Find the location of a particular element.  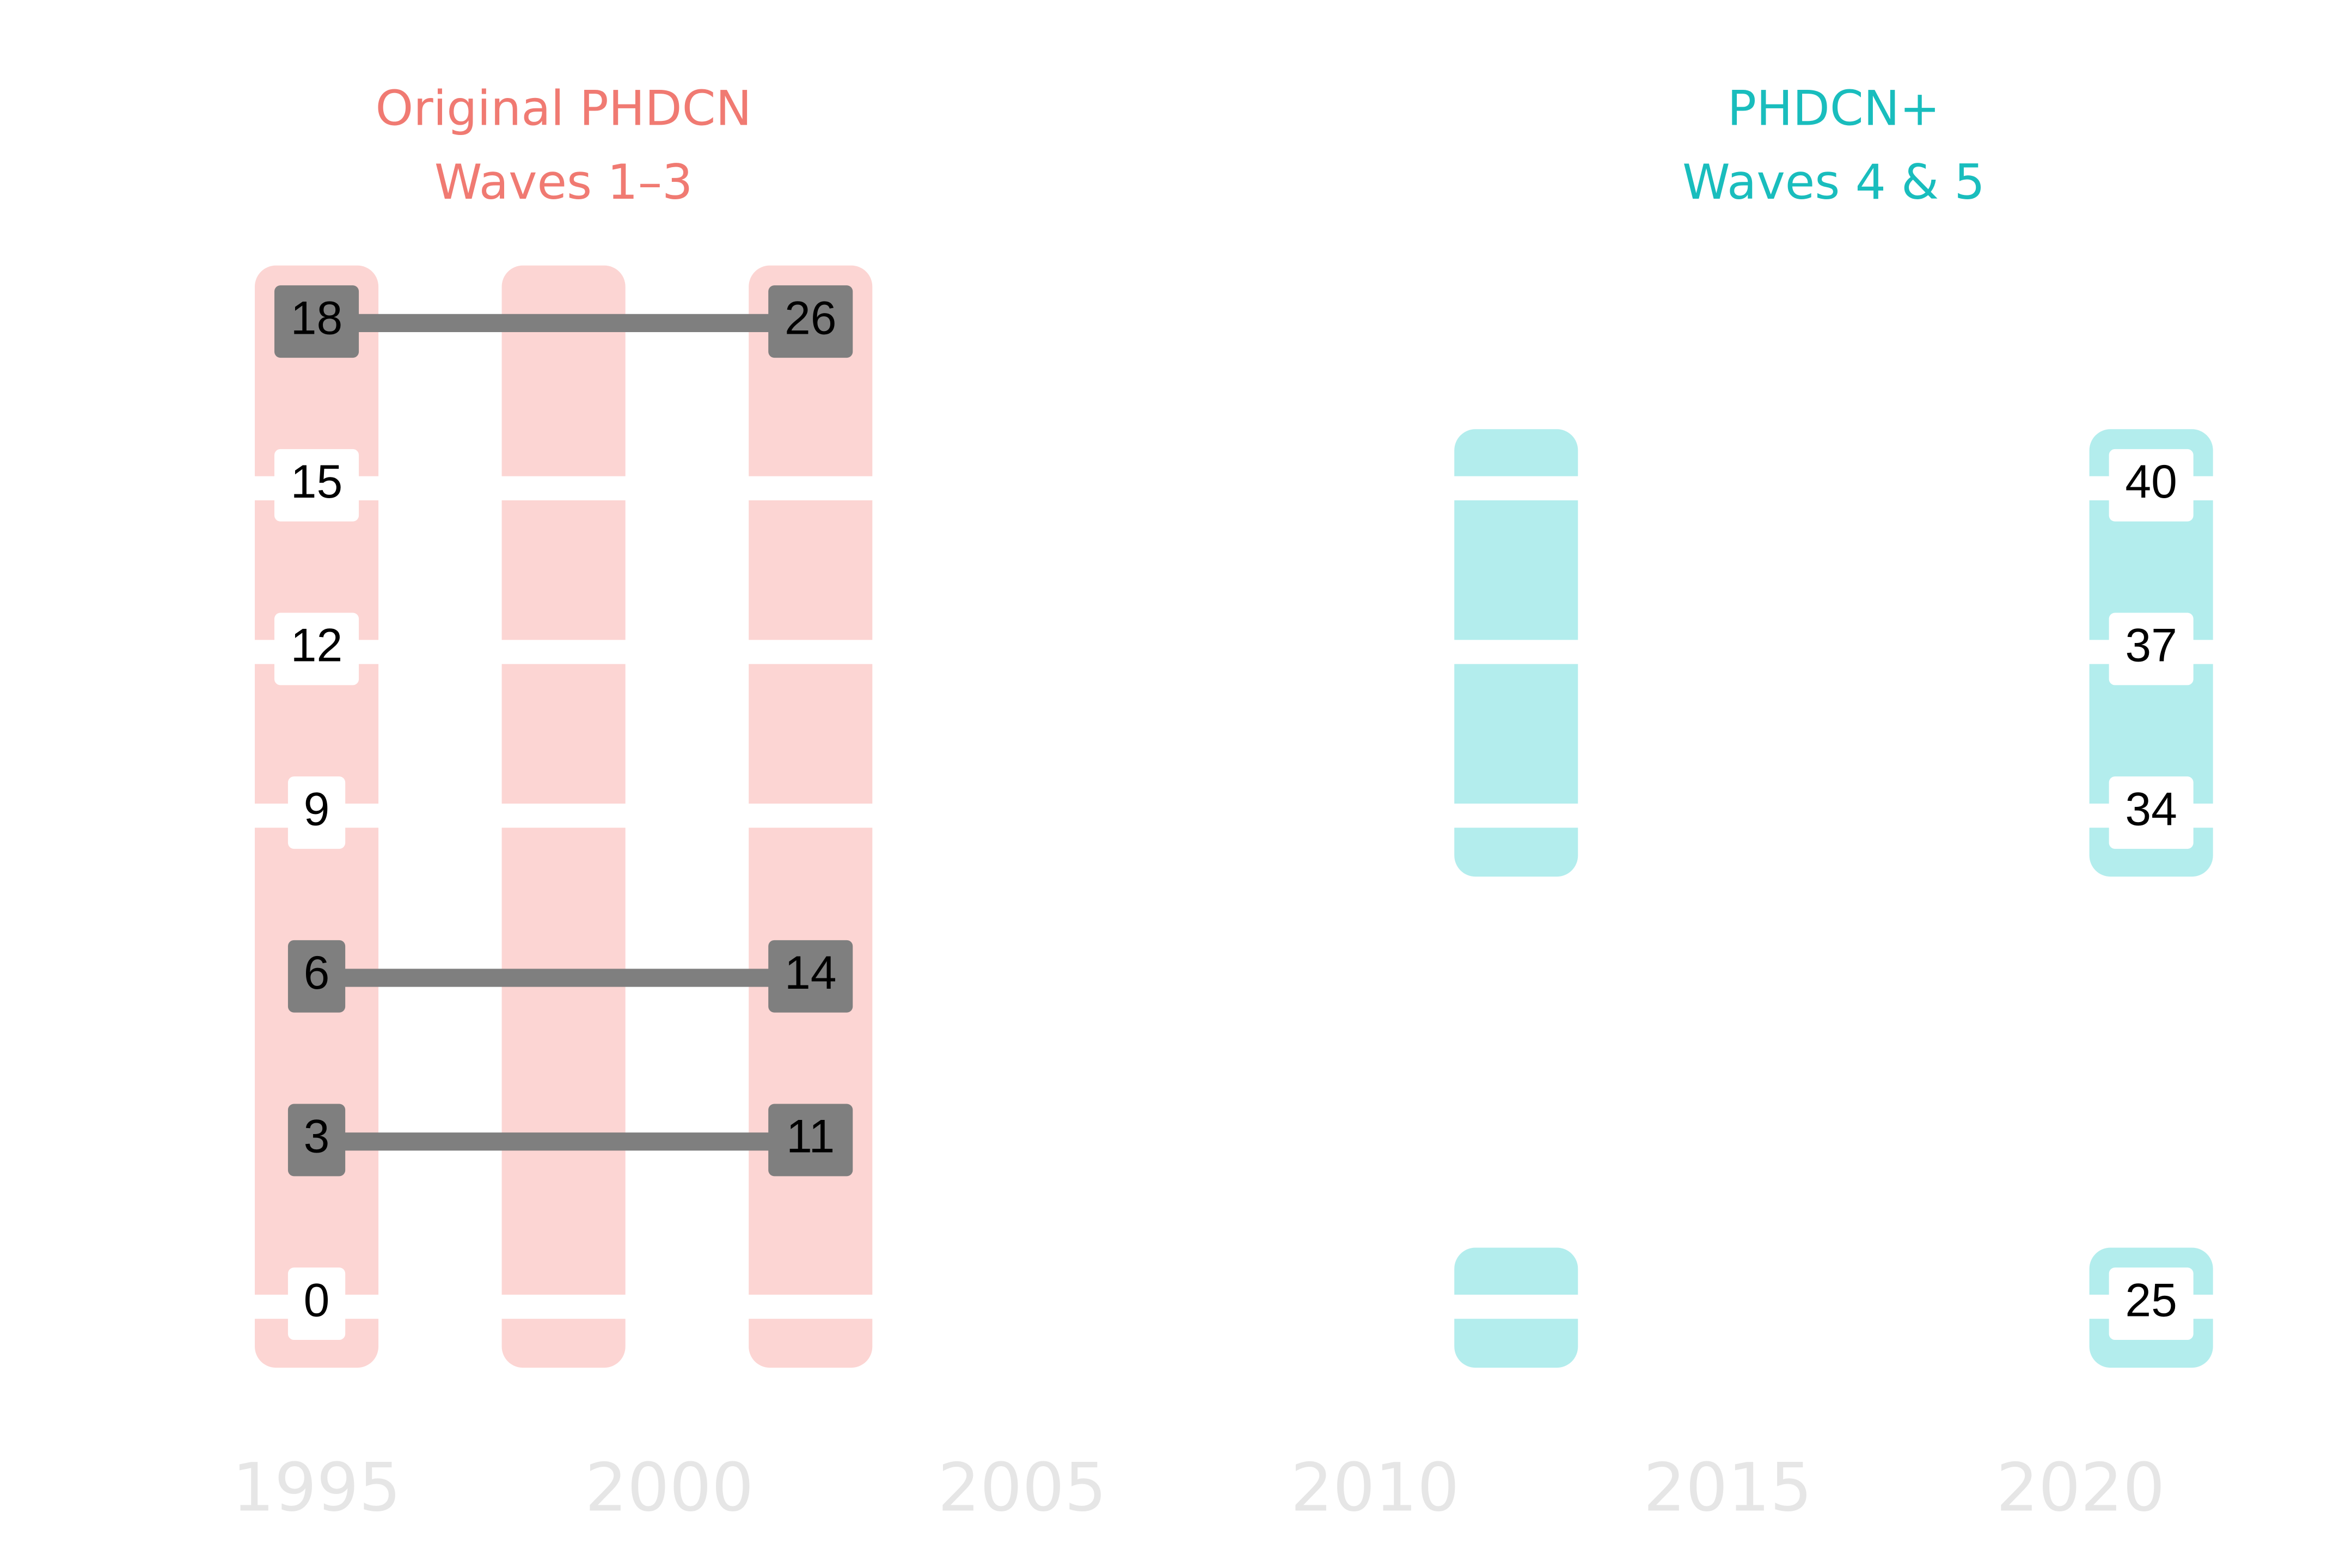

link-label: 14 is located at coordinates (810, 973).